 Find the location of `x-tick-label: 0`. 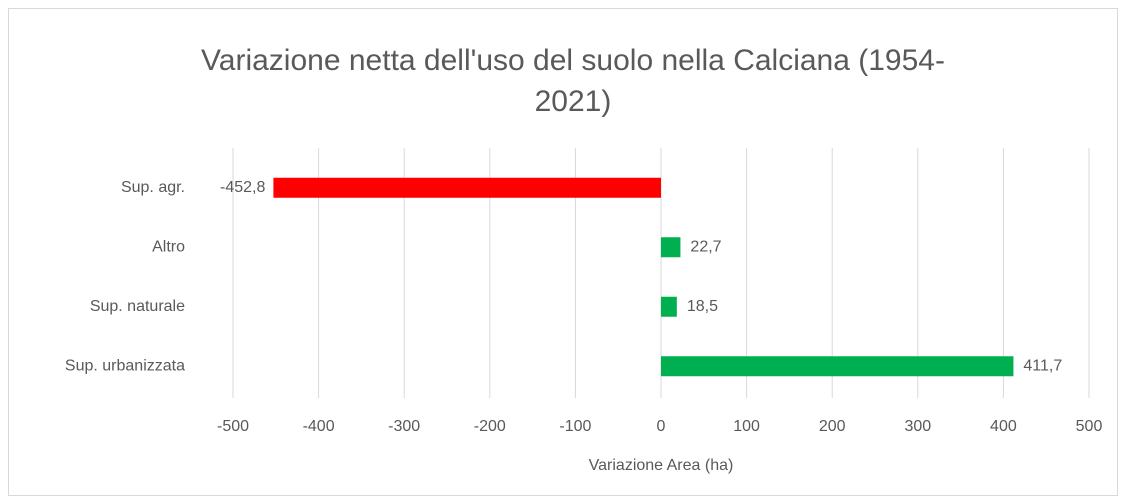

x-tick-label: 0 is located at coordinates (661, 426).